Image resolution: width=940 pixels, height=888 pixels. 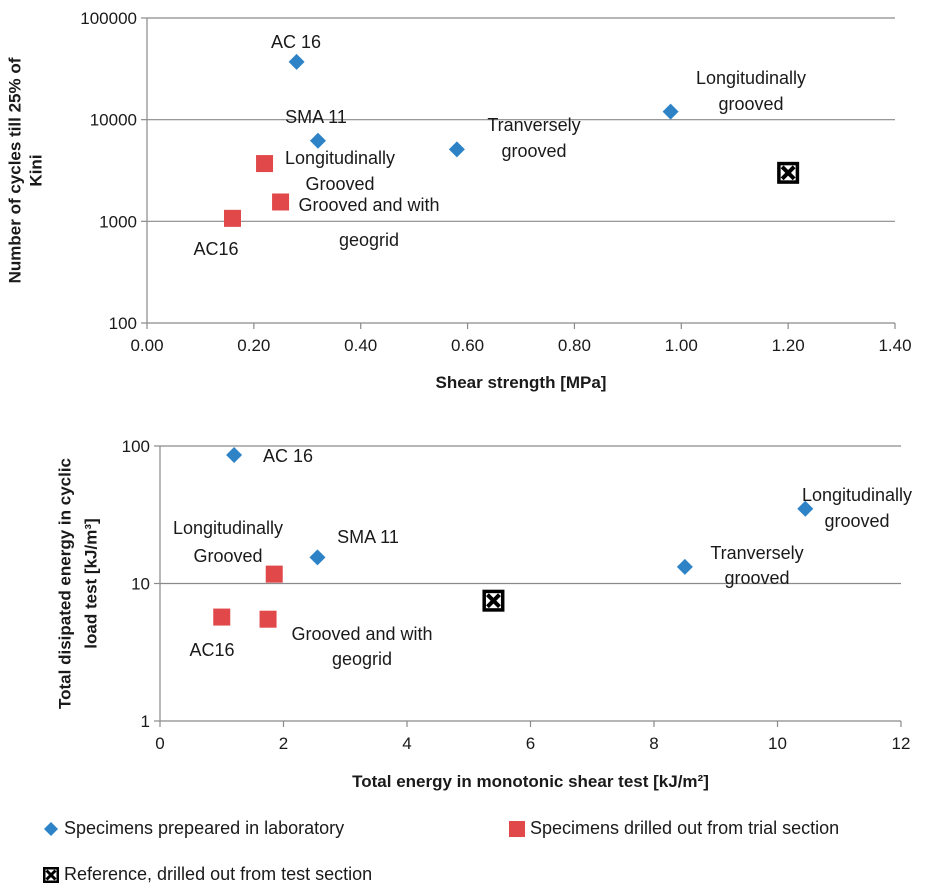 I want to click on x-tick-label: 10, so click(x=777, y=743).